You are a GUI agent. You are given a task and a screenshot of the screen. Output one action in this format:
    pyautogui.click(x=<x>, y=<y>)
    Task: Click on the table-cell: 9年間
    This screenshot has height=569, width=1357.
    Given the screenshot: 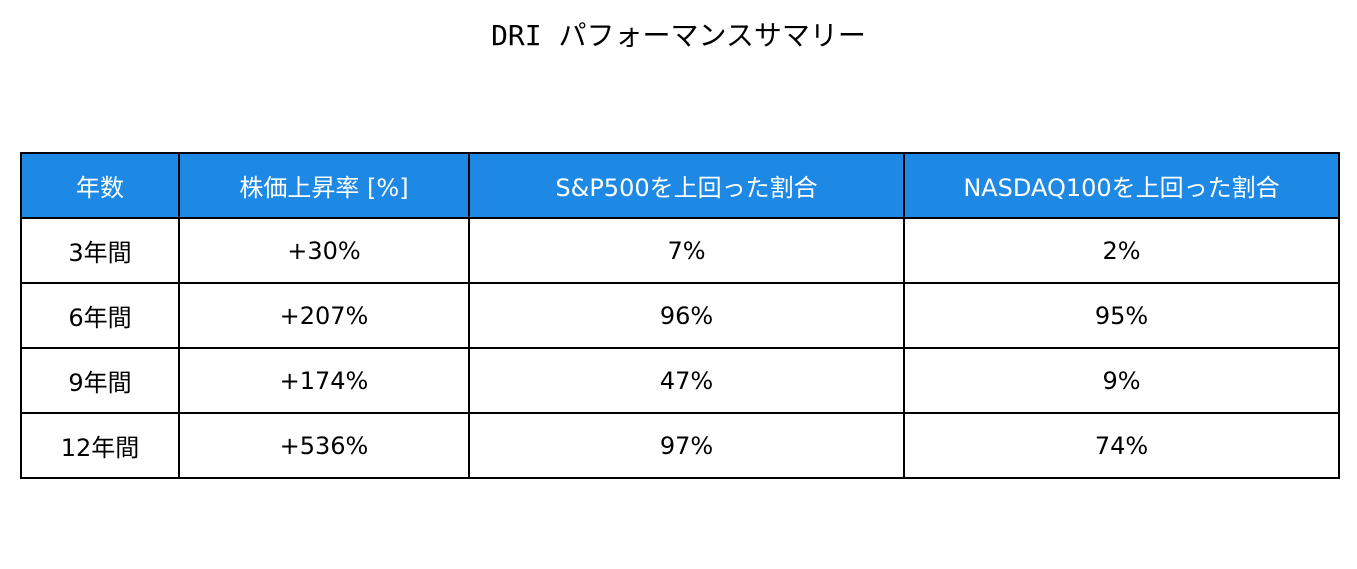 What is the action you would take?
    pyautogui.click(x=100, y=380)
    